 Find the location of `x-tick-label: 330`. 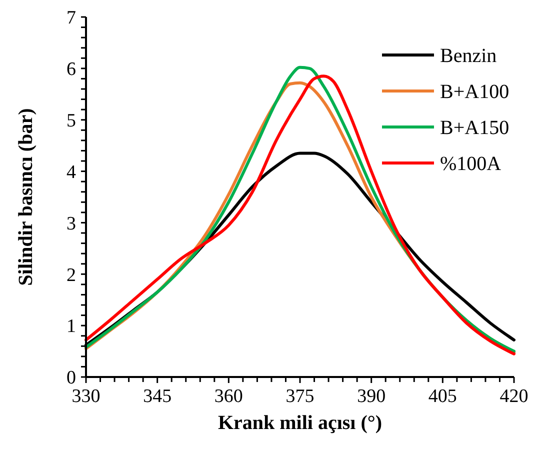

x-tick-label: 330 is located at coordinates (86, 396).